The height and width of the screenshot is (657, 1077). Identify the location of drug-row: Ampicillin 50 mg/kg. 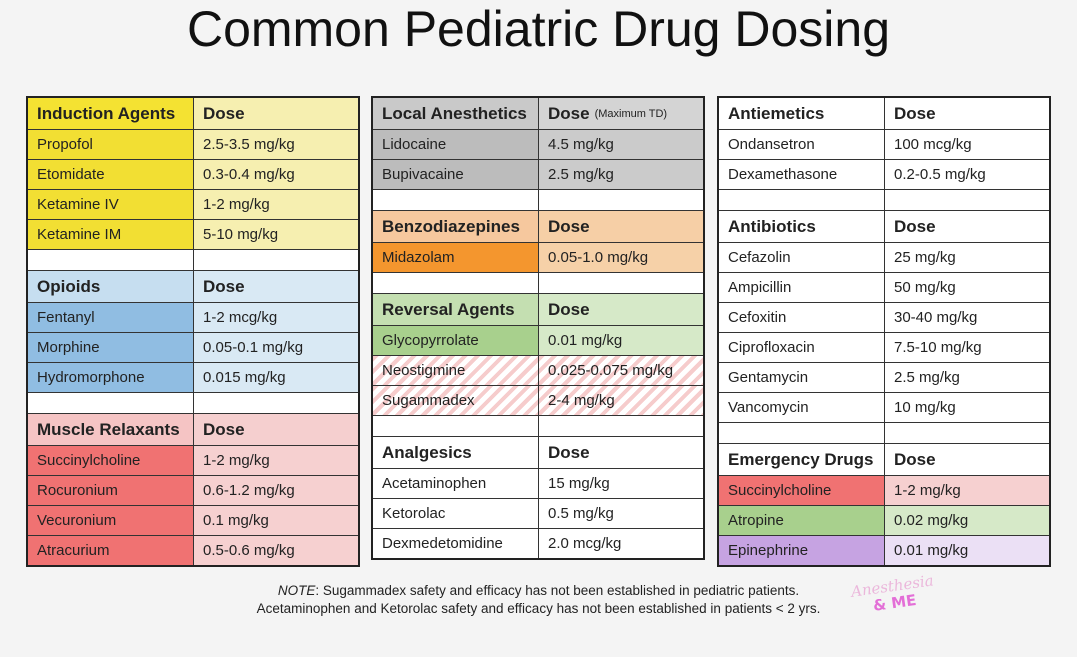
(884, 288).